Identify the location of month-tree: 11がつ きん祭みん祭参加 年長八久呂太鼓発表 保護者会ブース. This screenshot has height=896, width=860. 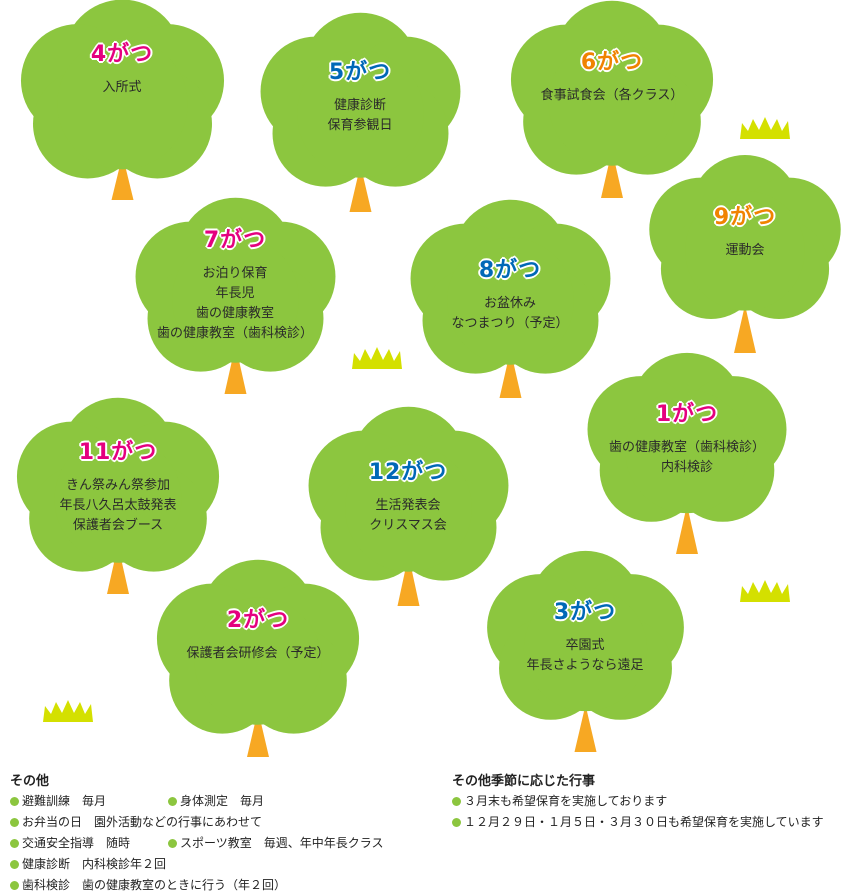
(118, 495).